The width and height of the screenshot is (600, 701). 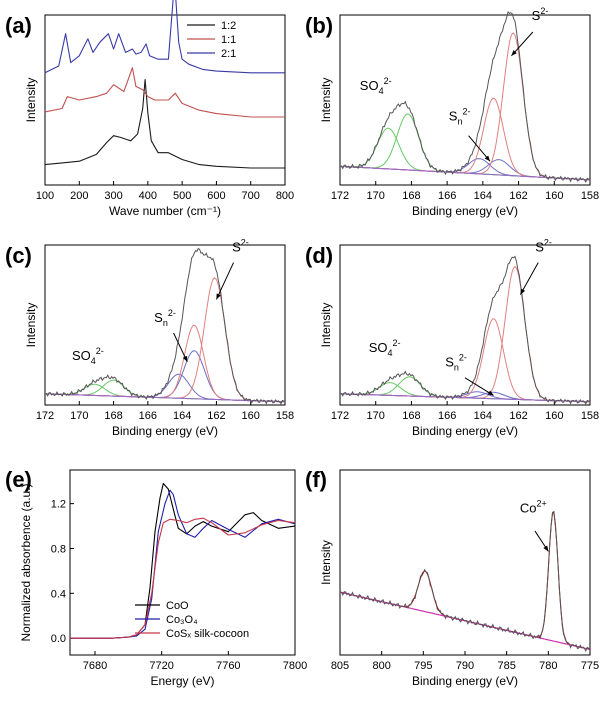 What do you see at coordinates (182, 196) in the screenshot?
I see `x-tick-label: 500` at bounding box center [182, 196].